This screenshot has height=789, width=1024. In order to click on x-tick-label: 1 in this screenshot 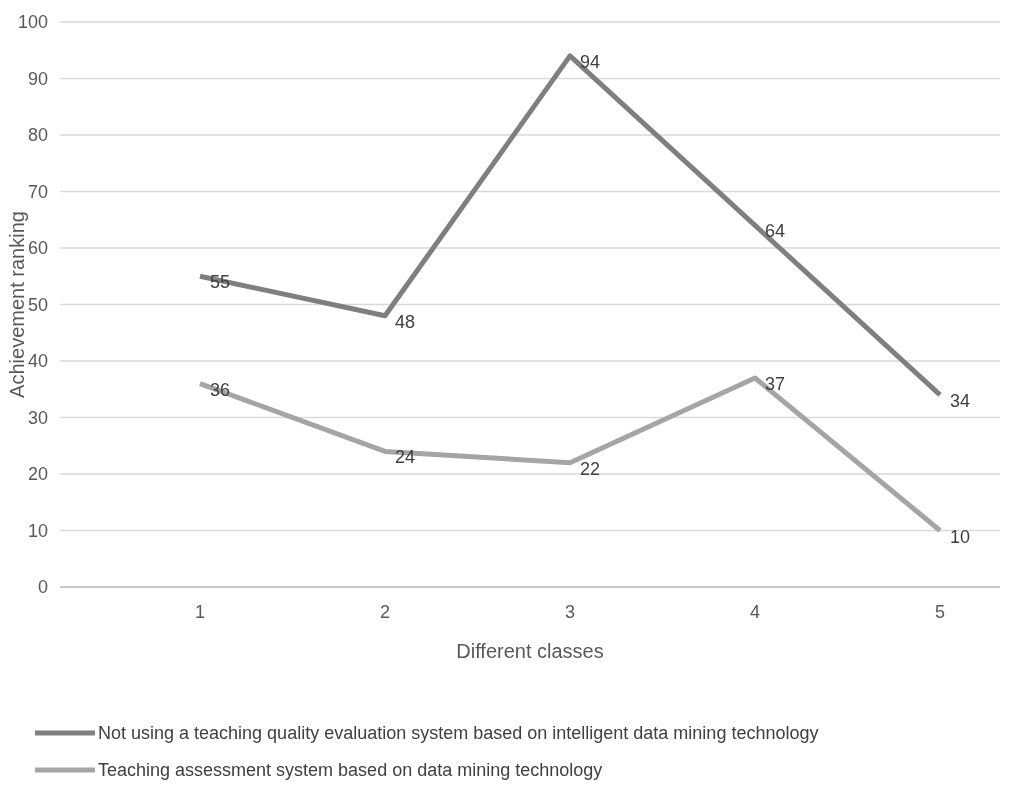, I will do `click(200, 612)`.